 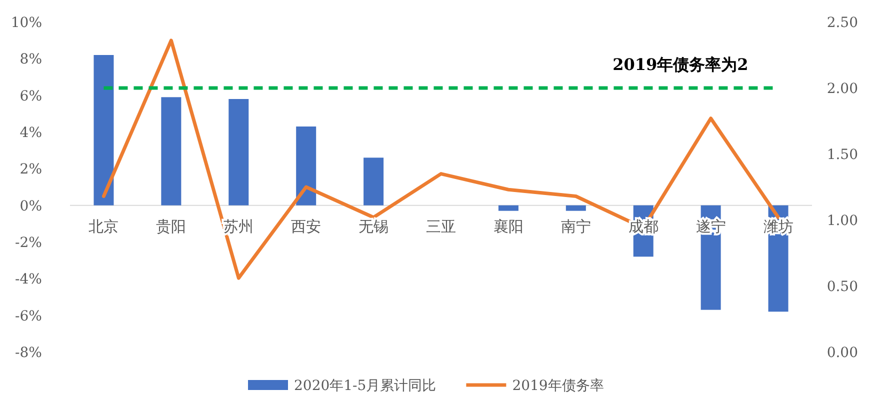 I want to click on y2-tick-label: 1.50, so click(x=842, y=155).